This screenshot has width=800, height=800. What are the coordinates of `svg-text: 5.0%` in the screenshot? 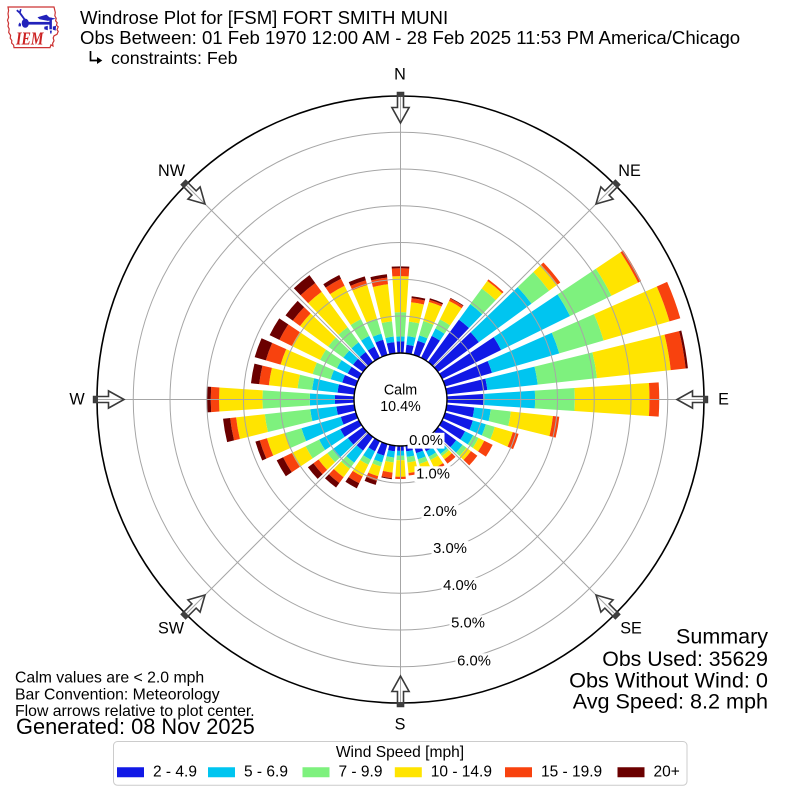 It's located at (468, 624).